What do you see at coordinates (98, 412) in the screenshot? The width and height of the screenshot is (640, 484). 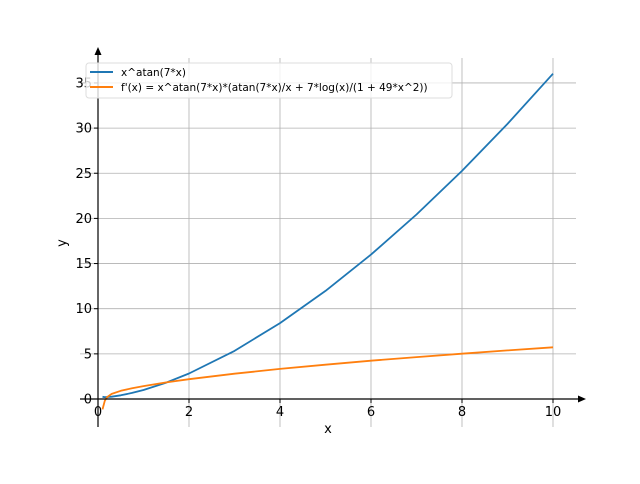 I see `x-tick-label: 0` at bounding box center [98, 412].